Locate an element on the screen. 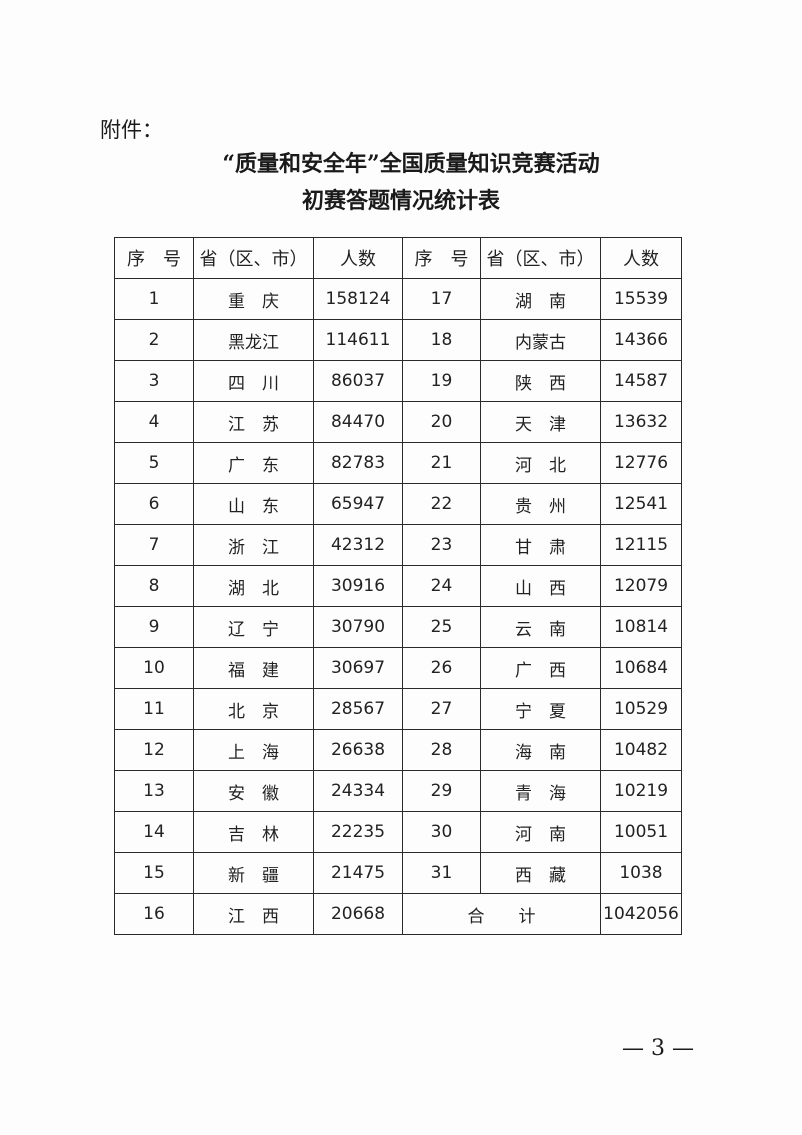 Image resolution: width=802 pixels, height=1135 pixels. cell-index: 14 is located at coordinates (154, 832).